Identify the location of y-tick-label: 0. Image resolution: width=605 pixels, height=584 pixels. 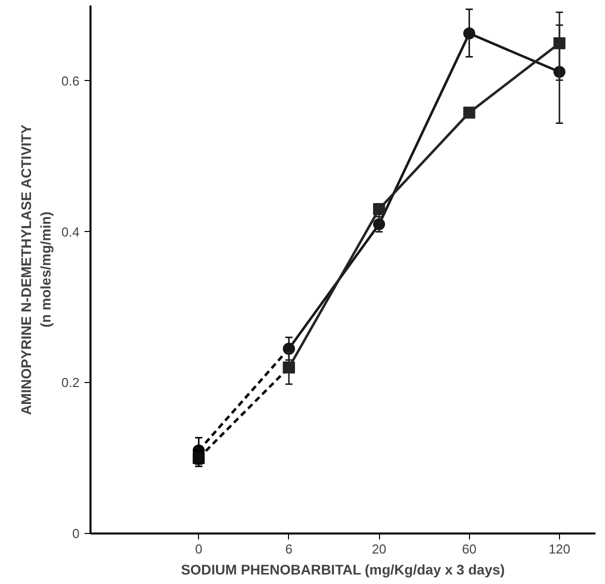
(76, 533).